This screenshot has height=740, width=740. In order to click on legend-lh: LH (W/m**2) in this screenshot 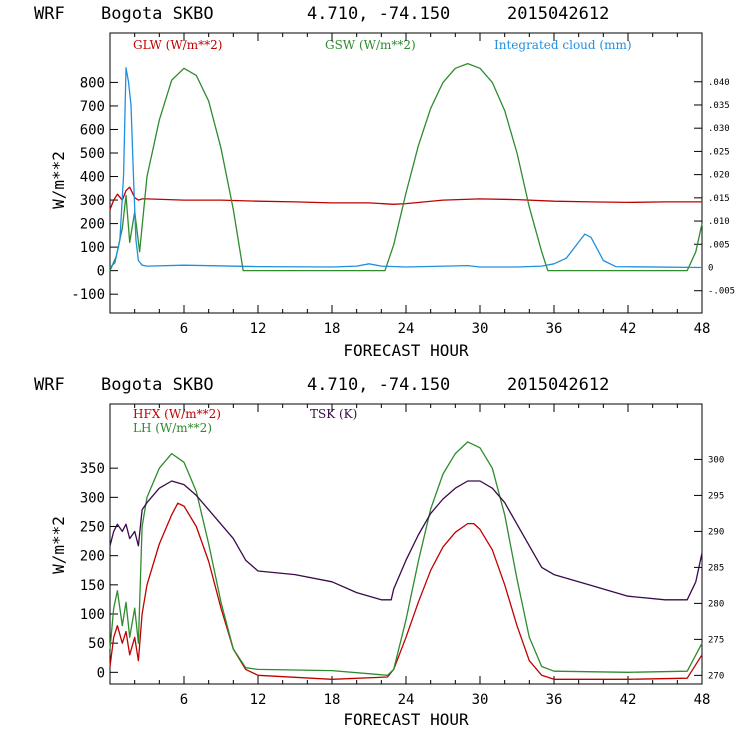, I will do `click(172, 428)`.